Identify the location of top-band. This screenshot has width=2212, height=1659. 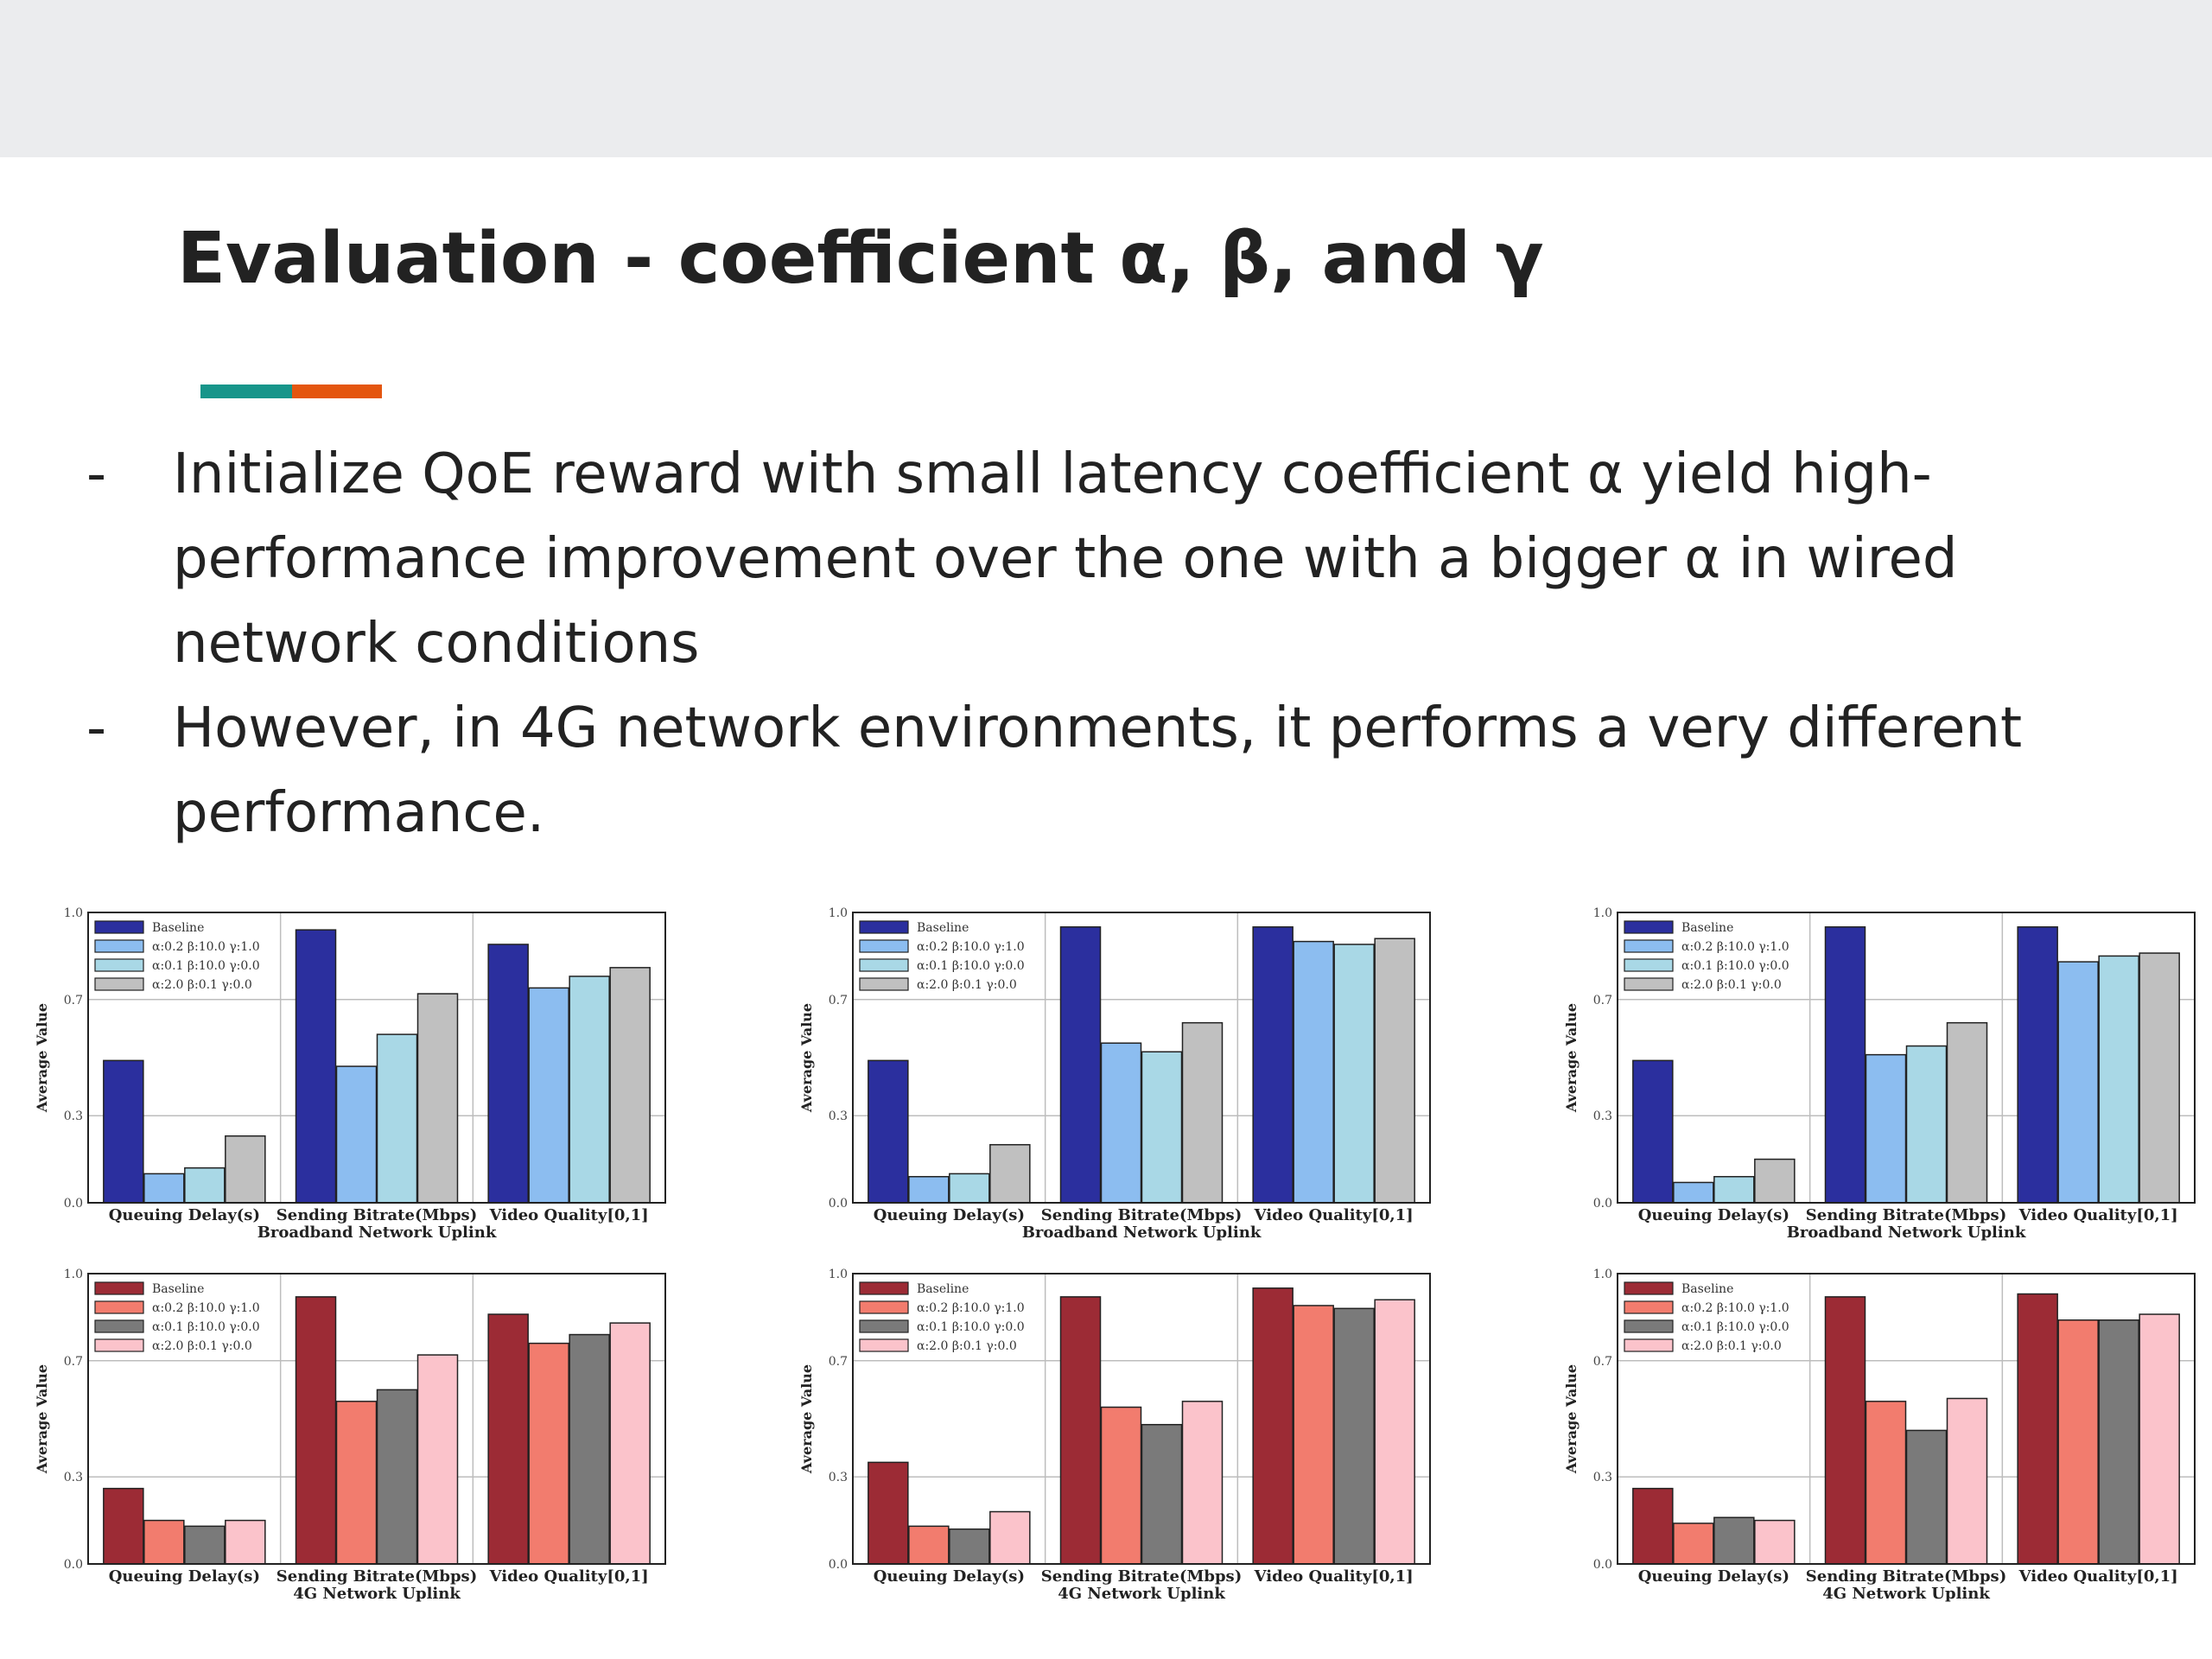
(1106, 78).